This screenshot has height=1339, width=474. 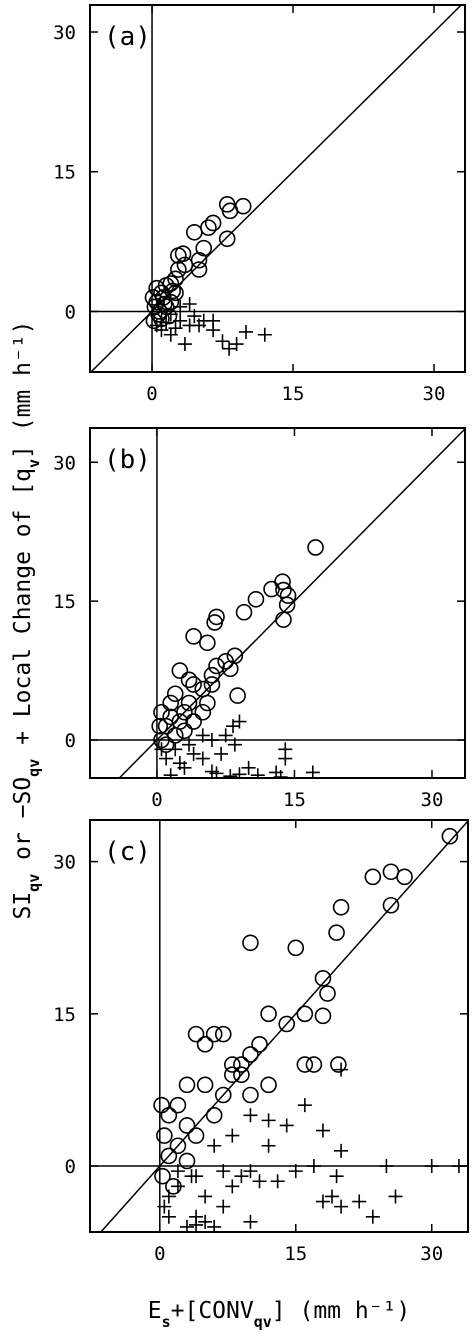 I want to click on x-axis-label: Es+[CONVqv] (mm h⁻¹), so click(x=279, y=1314).